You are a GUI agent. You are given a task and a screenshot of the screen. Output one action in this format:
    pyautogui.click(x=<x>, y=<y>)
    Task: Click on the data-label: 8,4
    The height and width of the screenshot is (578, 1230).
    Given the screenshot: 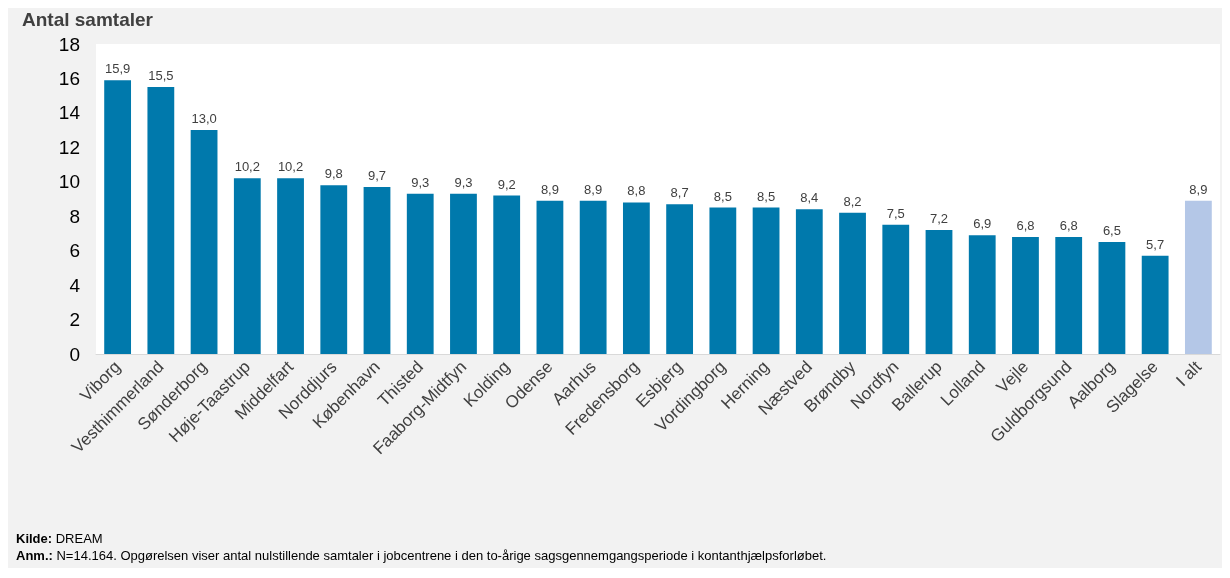 What is the action you would take?
    pyautogui.click(x=809, y=198)
    